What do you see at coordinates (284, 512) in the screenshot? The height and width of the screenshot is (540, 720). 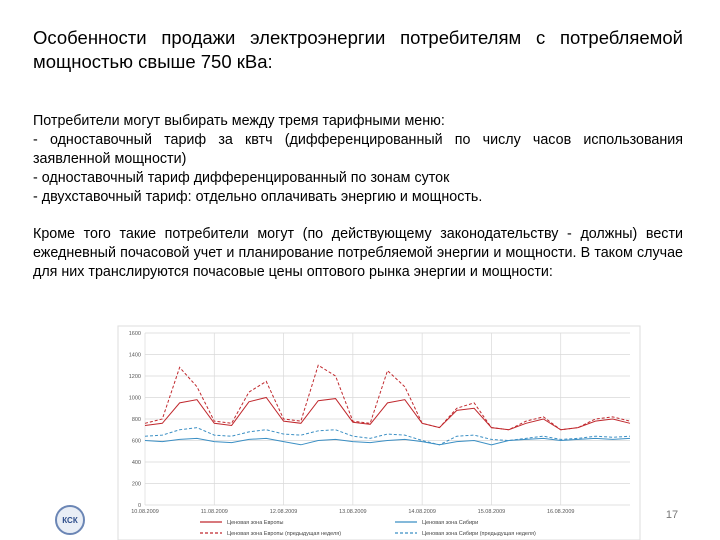 I see `x-tick-label: 12.08.2009` at bounding box center [284, 512].